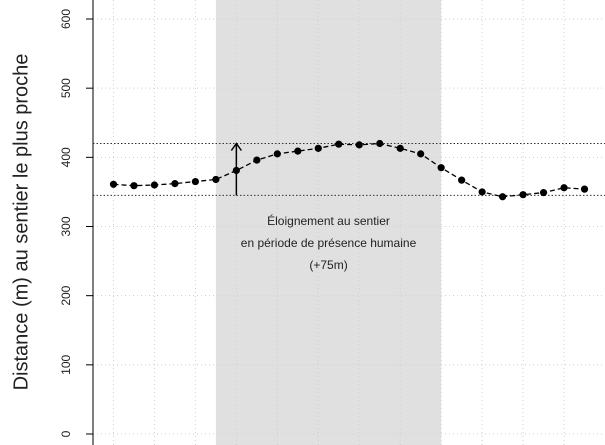 Image resolution: width=605 pixels, height=445 pixels. What do you see at coordinates (66, 157) in the screenshot?
I see `y-tick-label: 400` at bounding box center [66, 157].